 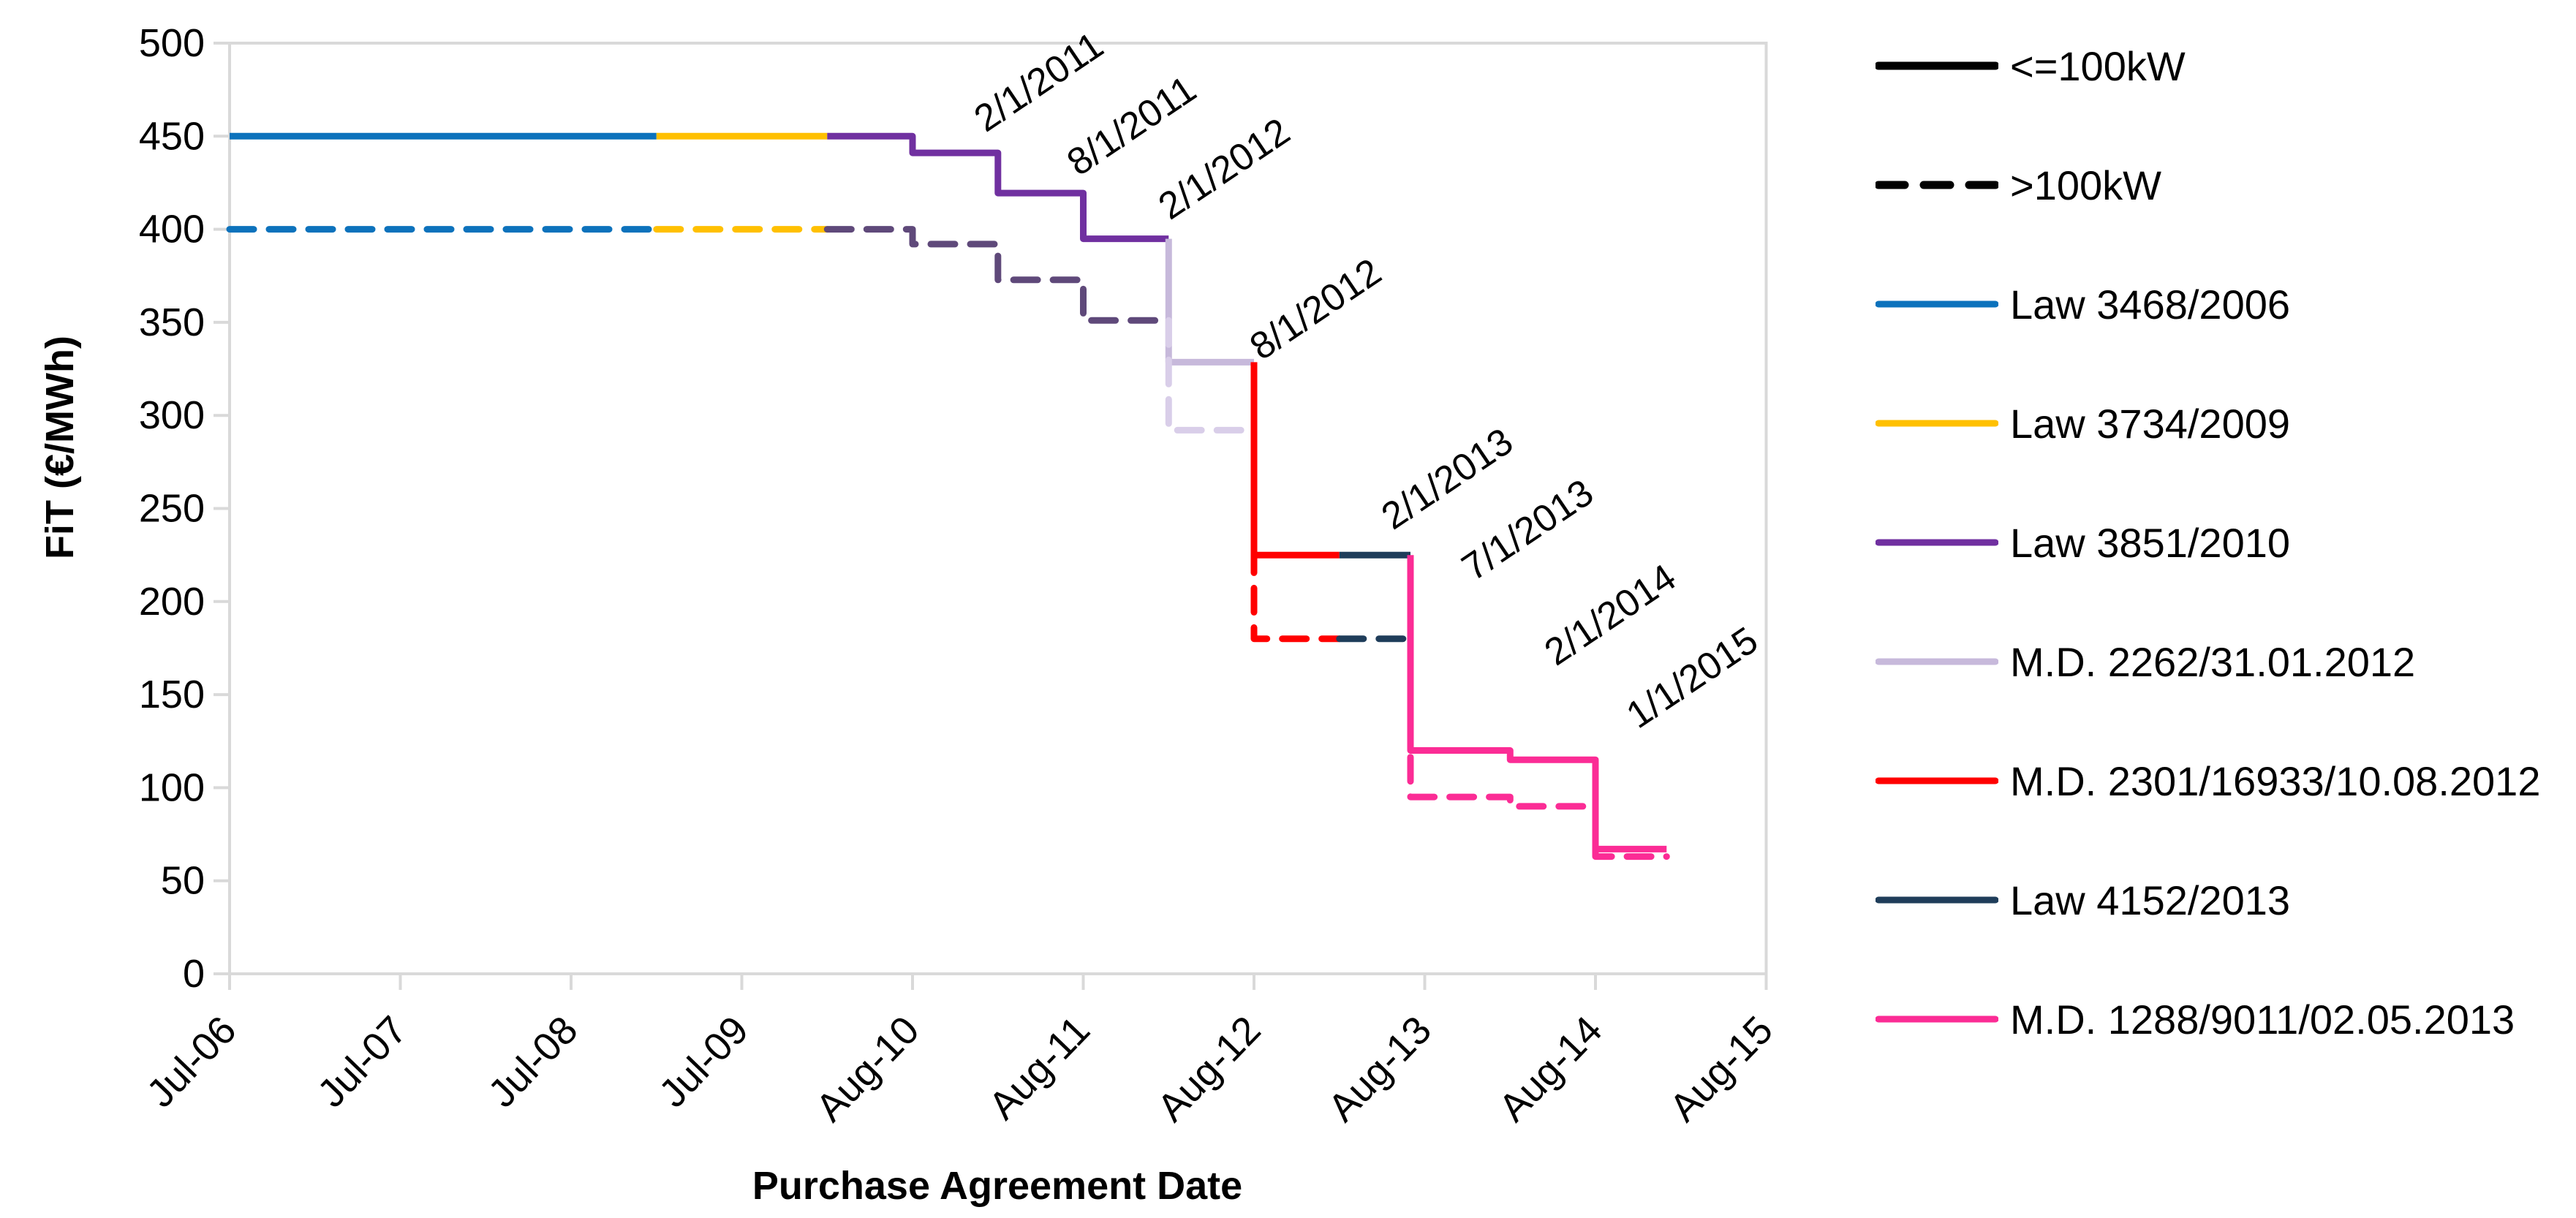 What do you see at coordinates (194, 974) in the screenshot?
I see `y-tick-label: 0` at bounding box center [194, 974].